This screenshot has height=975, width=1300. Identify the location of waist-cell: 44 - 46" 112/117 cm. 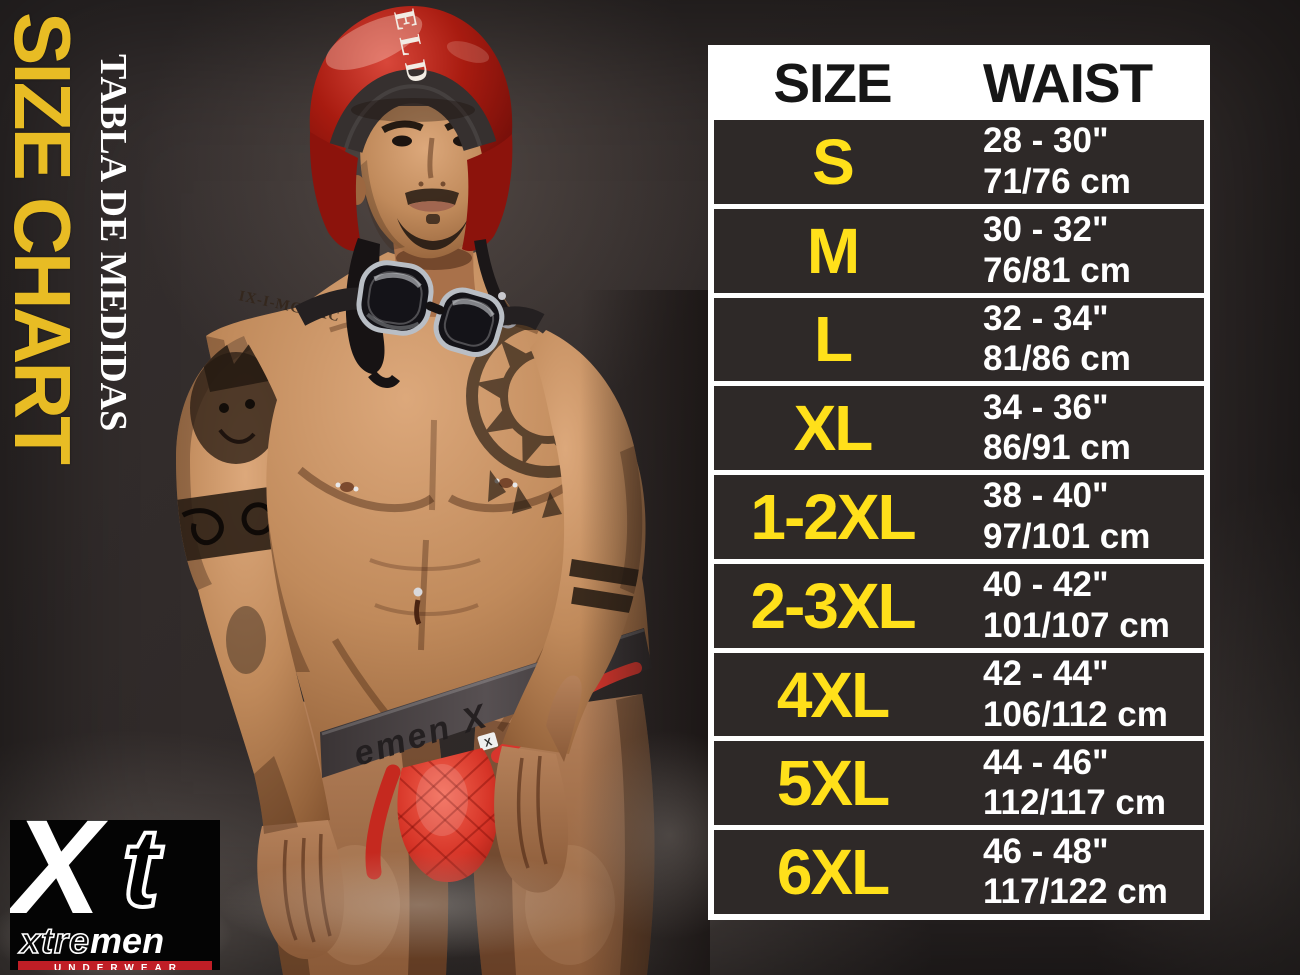
(1077, 783).